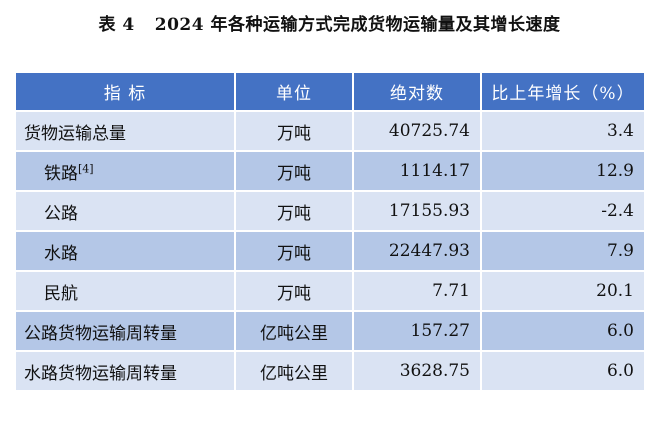 The image size is (659, 428). I want to click on table-row: 水路货物运输周转量 亿吨公里 3628.75 6.0, so click(330, 370).